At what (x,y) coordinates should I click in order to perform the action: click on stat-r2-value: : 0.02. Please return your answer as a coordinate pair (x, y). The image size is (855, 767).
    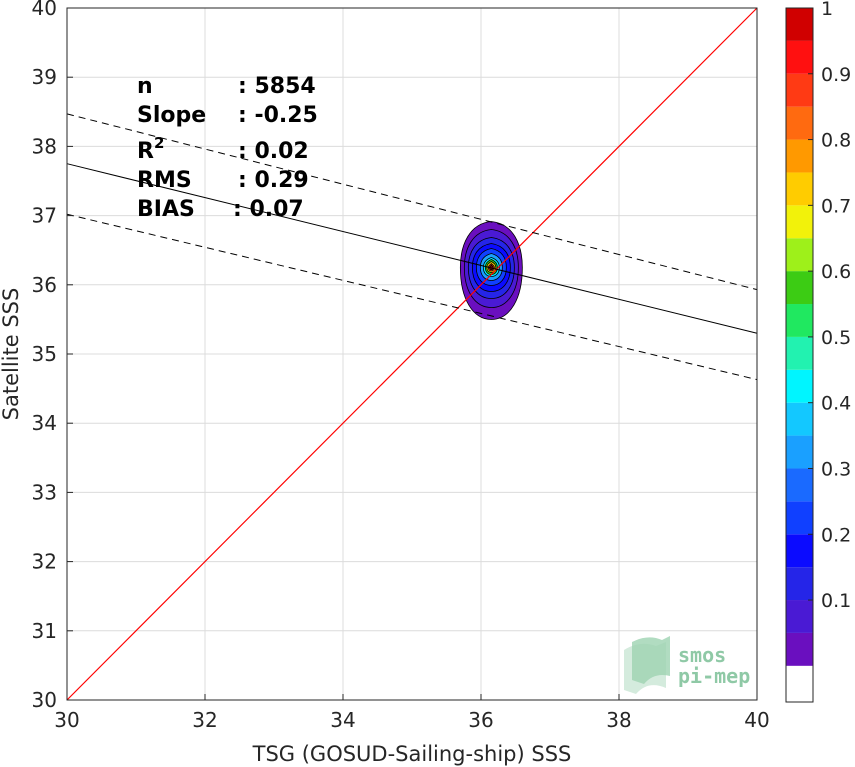
    Looking at the image, I should click on (273, 151).